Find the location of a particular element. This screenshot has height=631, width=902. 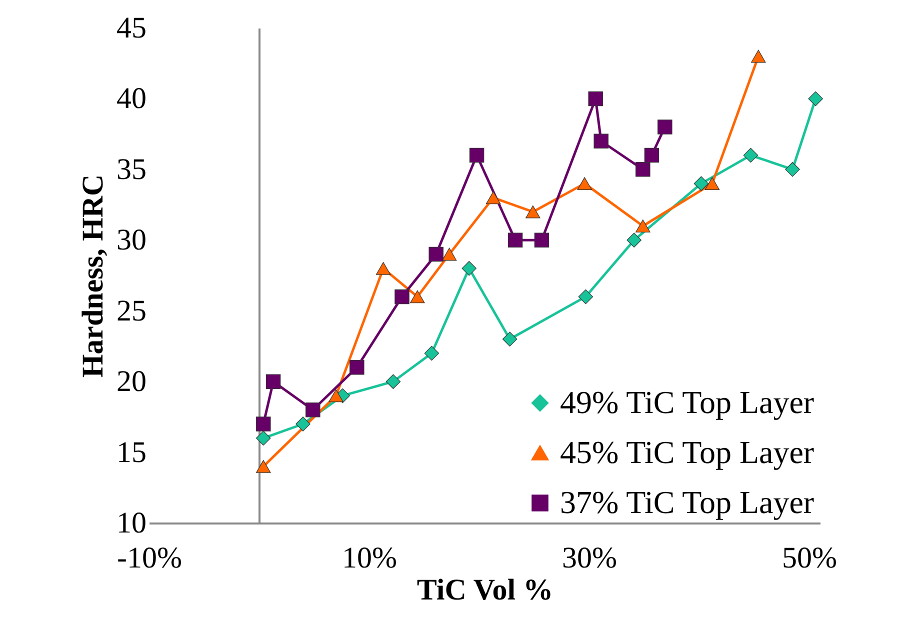

y-tick-label: 40 is located at coordinates (131, 99).